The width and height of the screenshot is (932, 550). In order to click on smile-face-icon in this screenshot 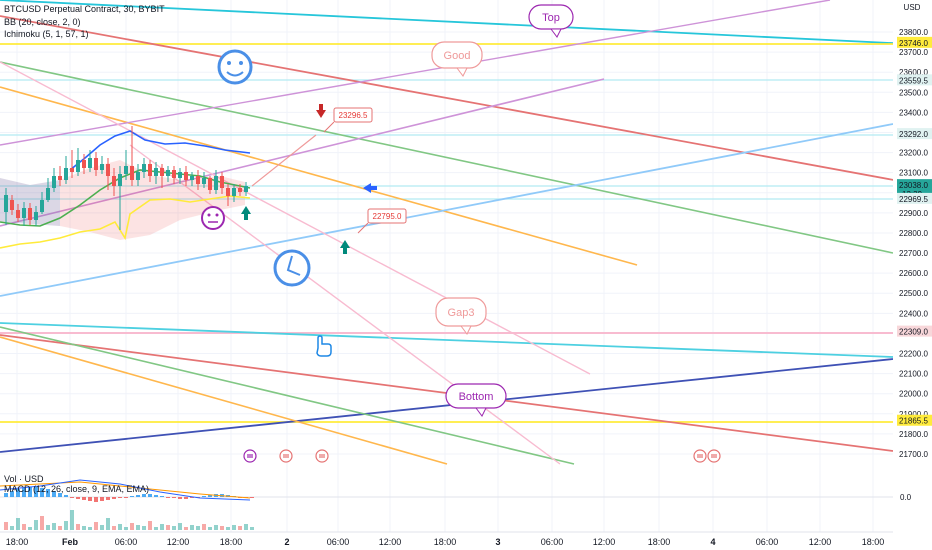, I will do `click(235, 67)`.